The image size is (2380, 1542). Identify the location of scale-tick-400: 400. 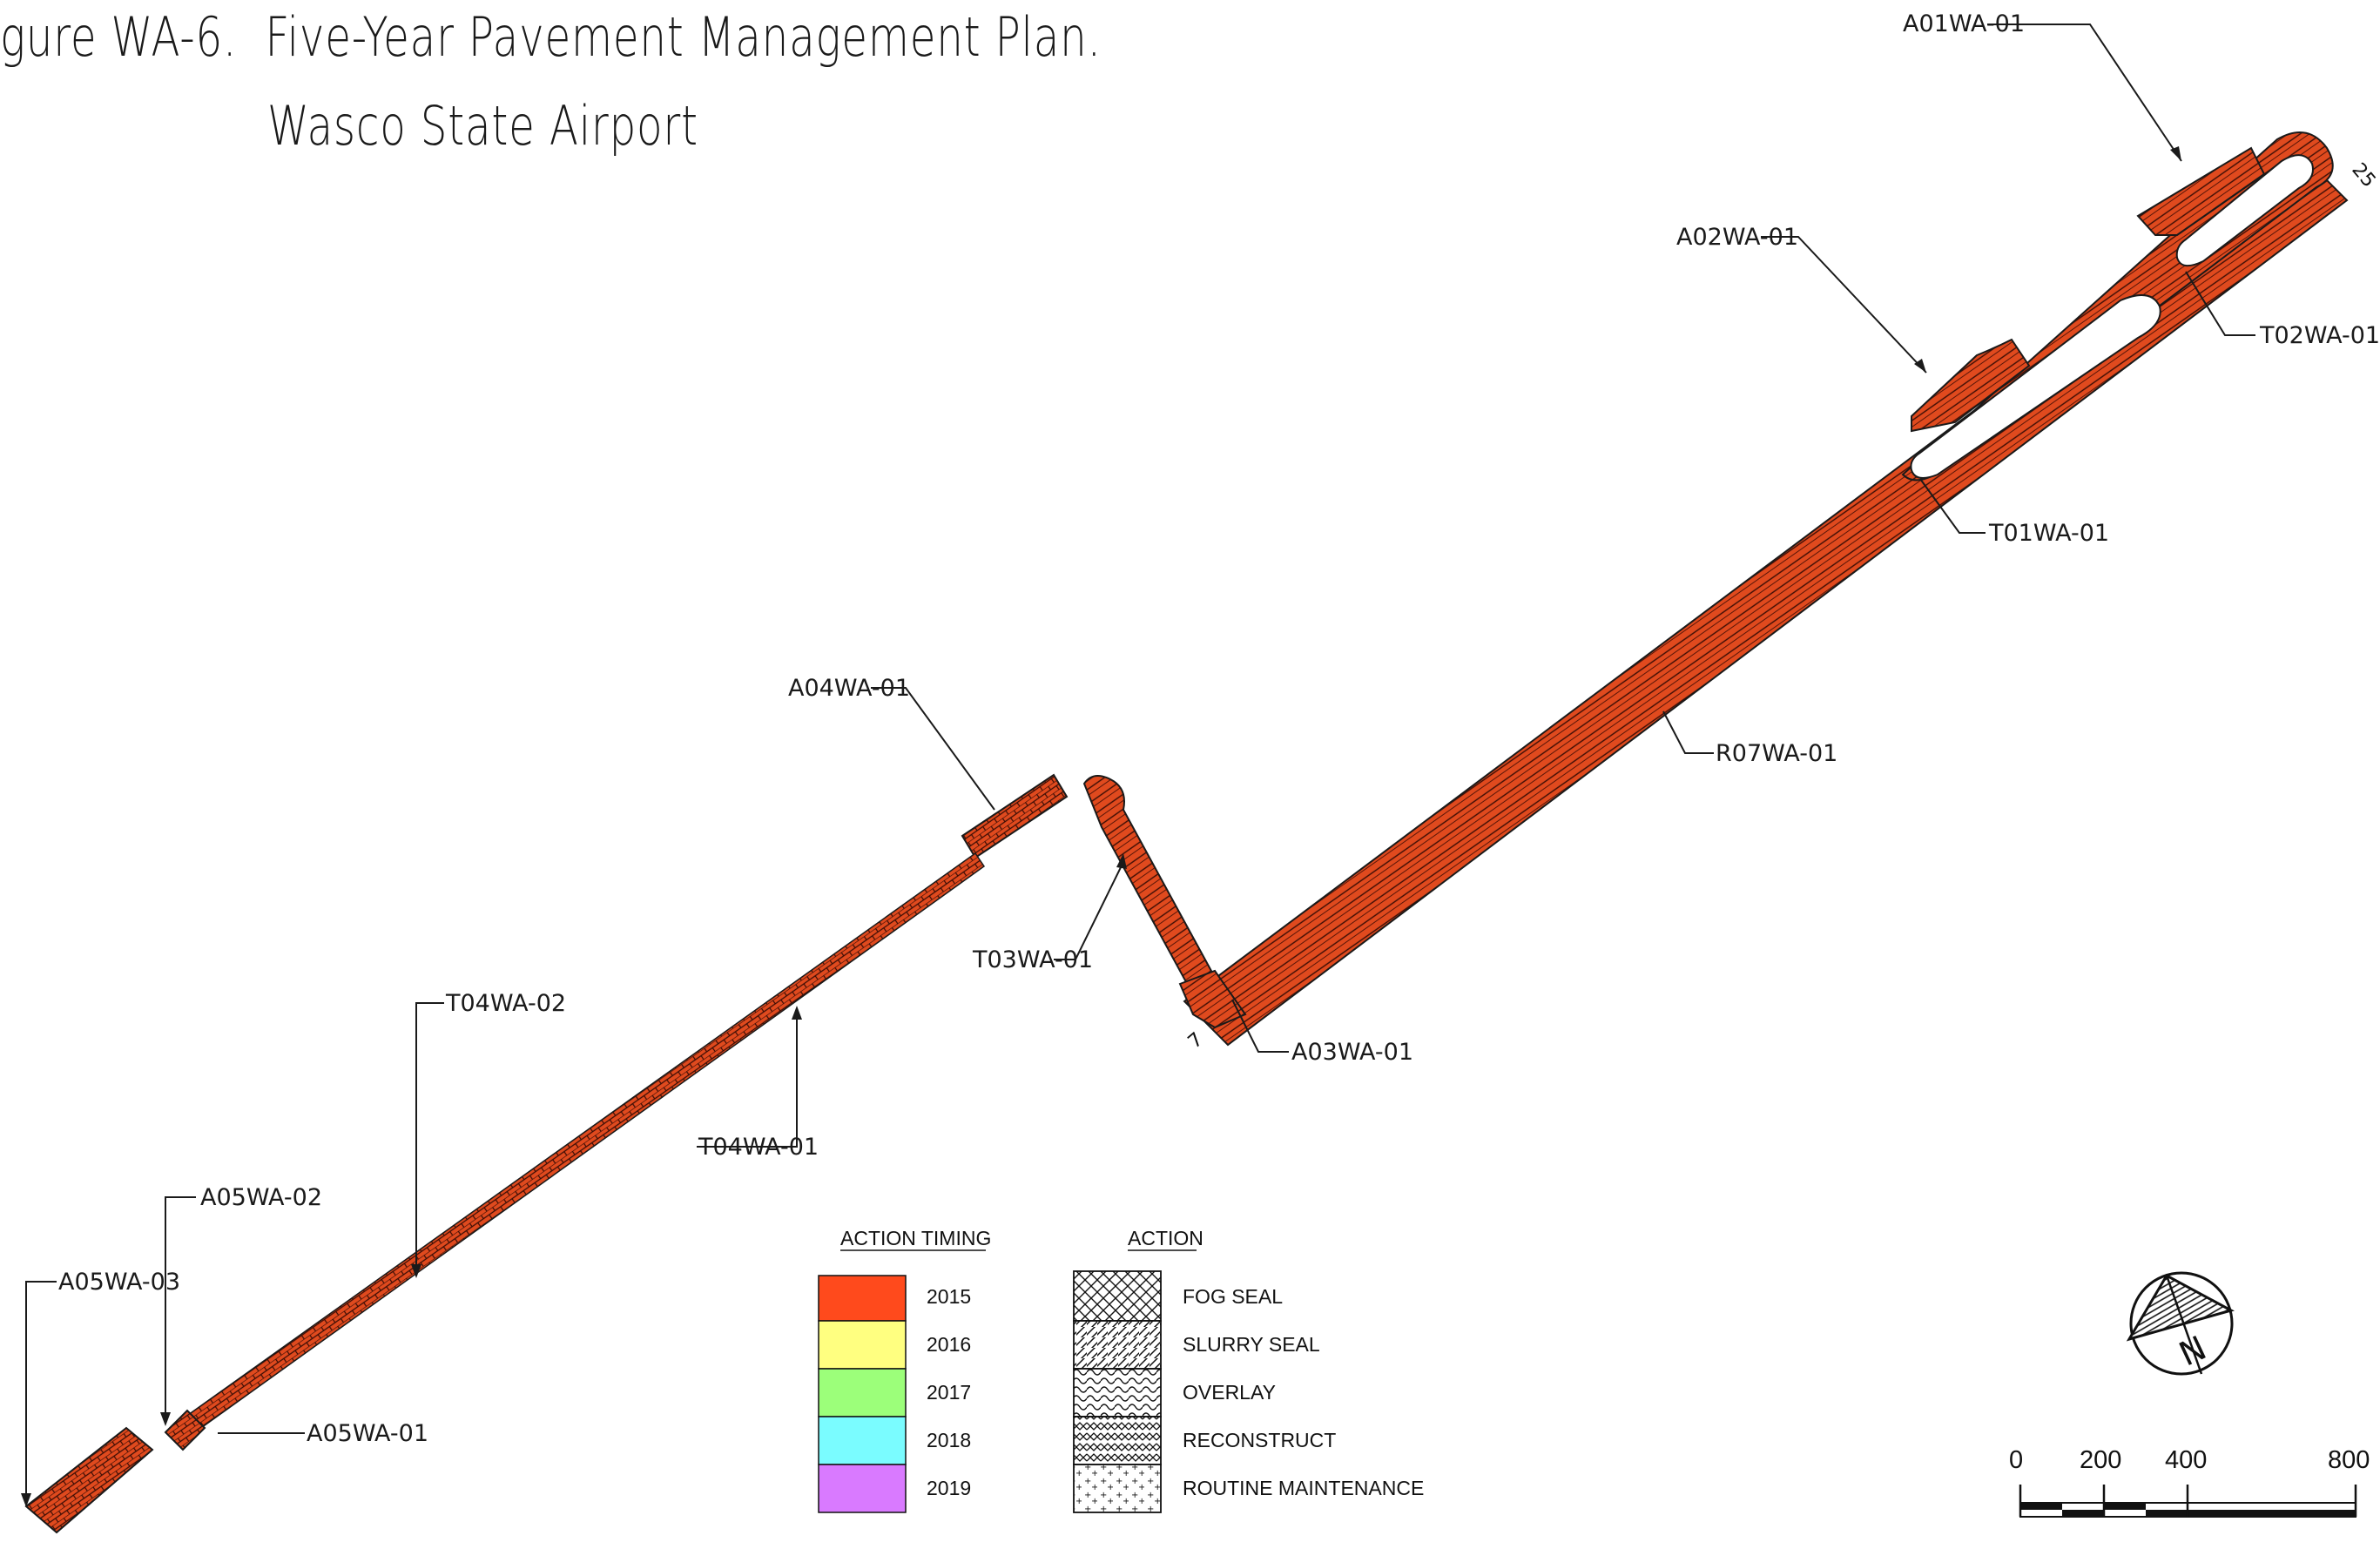
(2186, 1460).